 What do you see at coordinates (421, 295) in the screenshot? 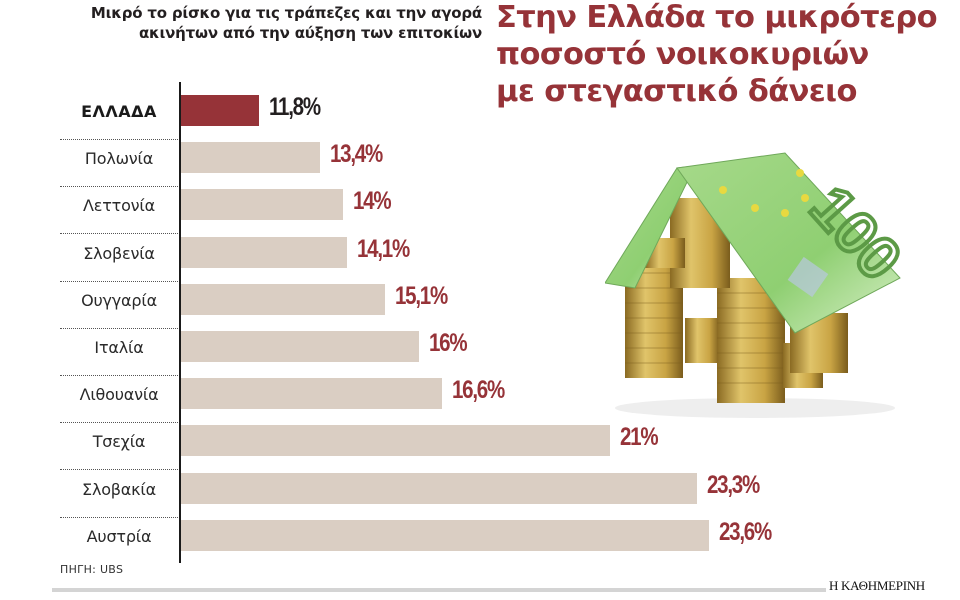
I see `value-label: 15,1%` at bounding box center [421, 295].